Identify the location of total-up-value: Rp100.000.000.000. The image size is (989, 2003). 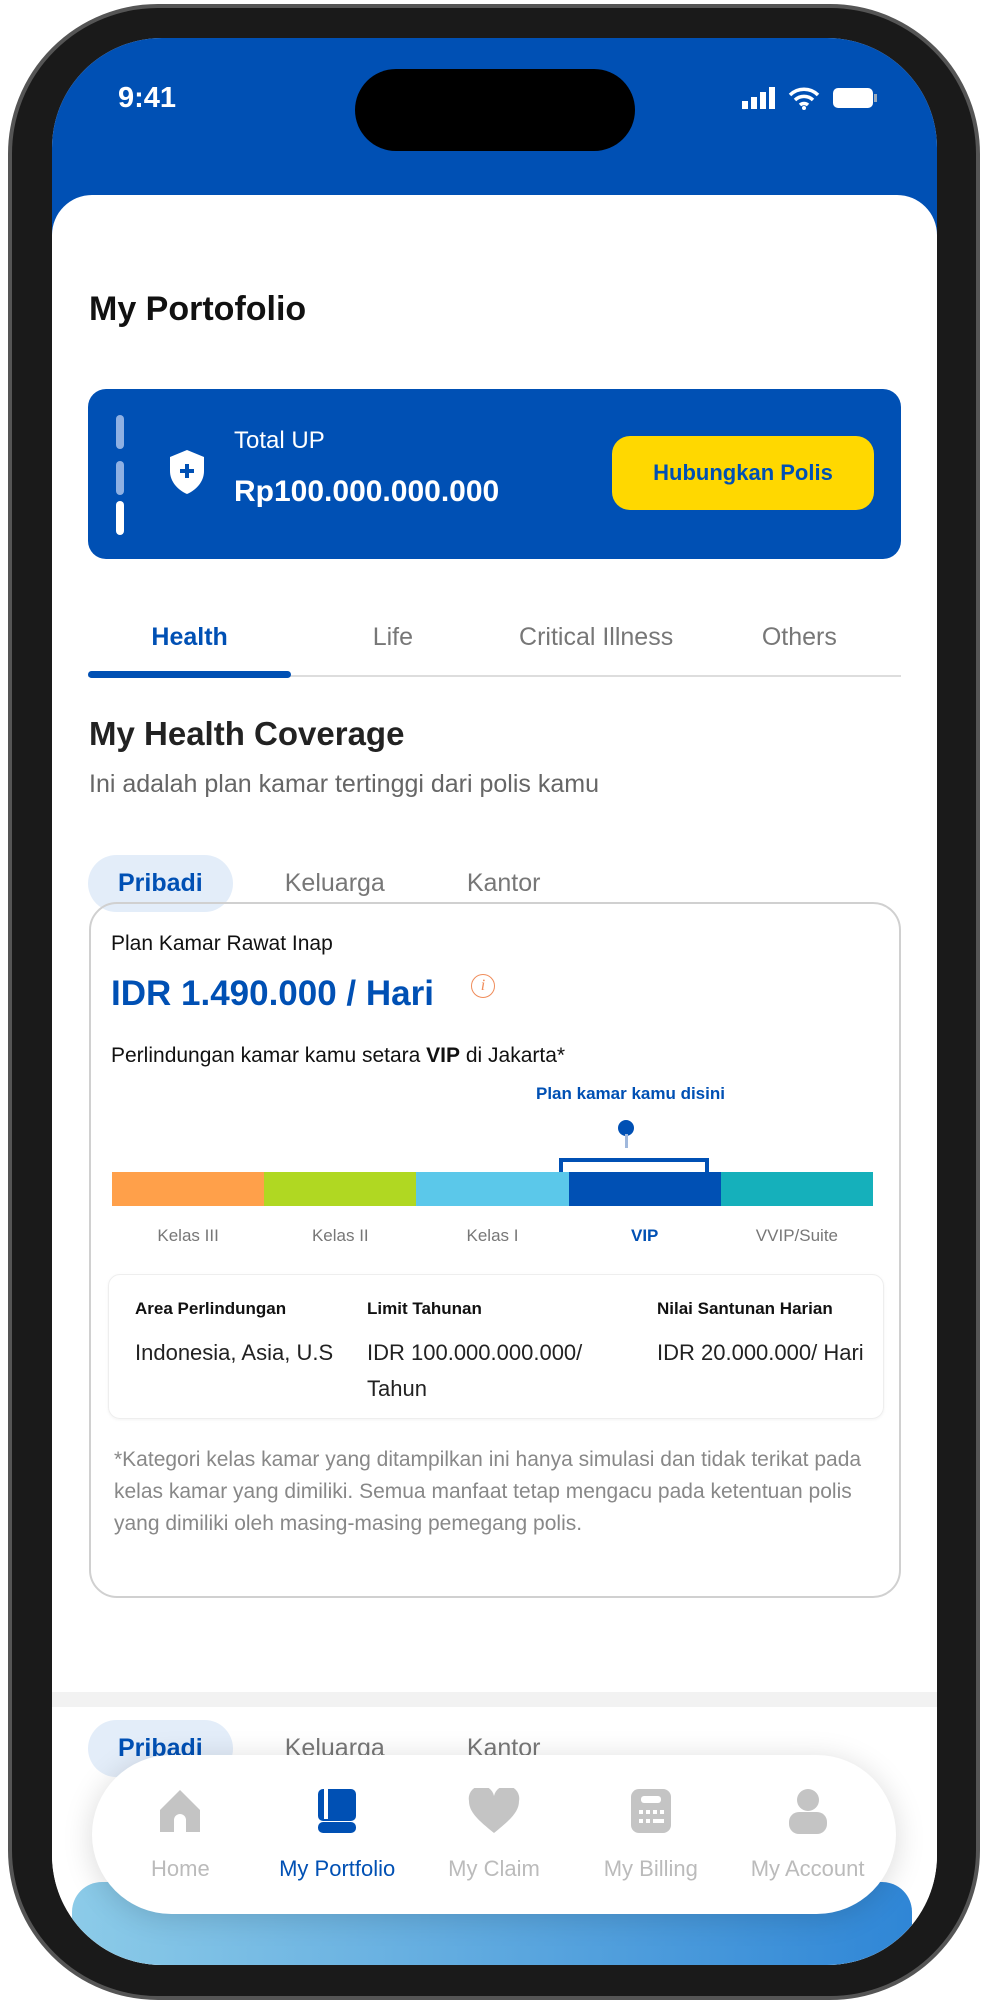
(367, 491).